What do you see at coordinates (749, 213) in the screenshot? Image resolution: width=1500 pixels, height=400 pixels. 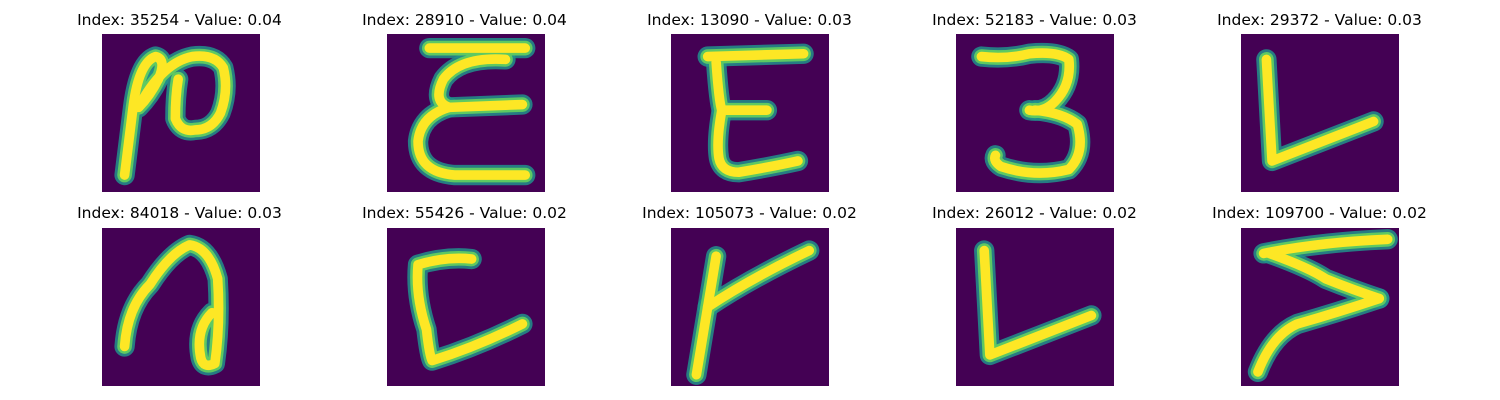 I see `panel-title: Index: 105073 - Value: 0.02` at bounding box center [749, 213].